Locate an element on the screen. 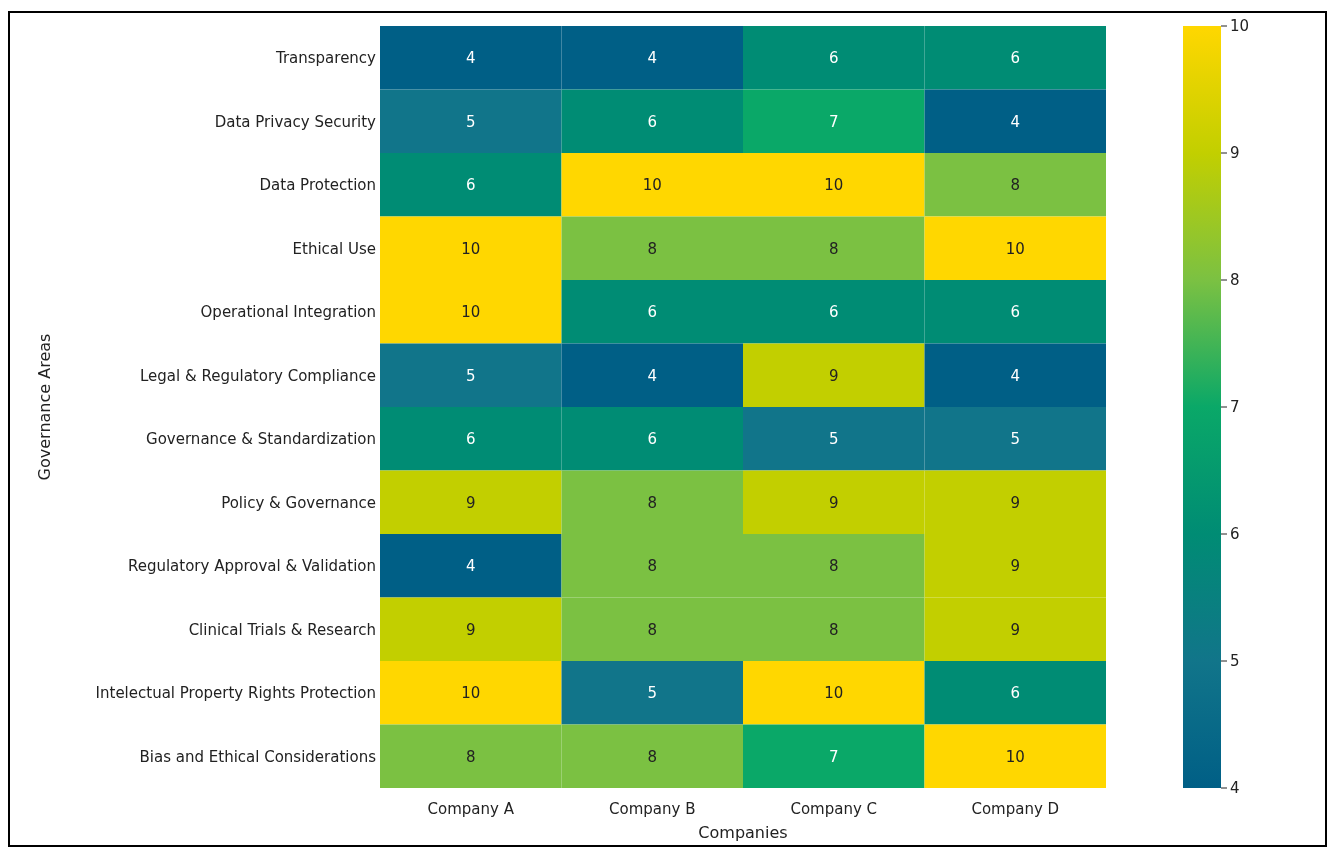 The image size is (1337, 851). color-bar-label: 8 is located at coordinates (1235, 280).